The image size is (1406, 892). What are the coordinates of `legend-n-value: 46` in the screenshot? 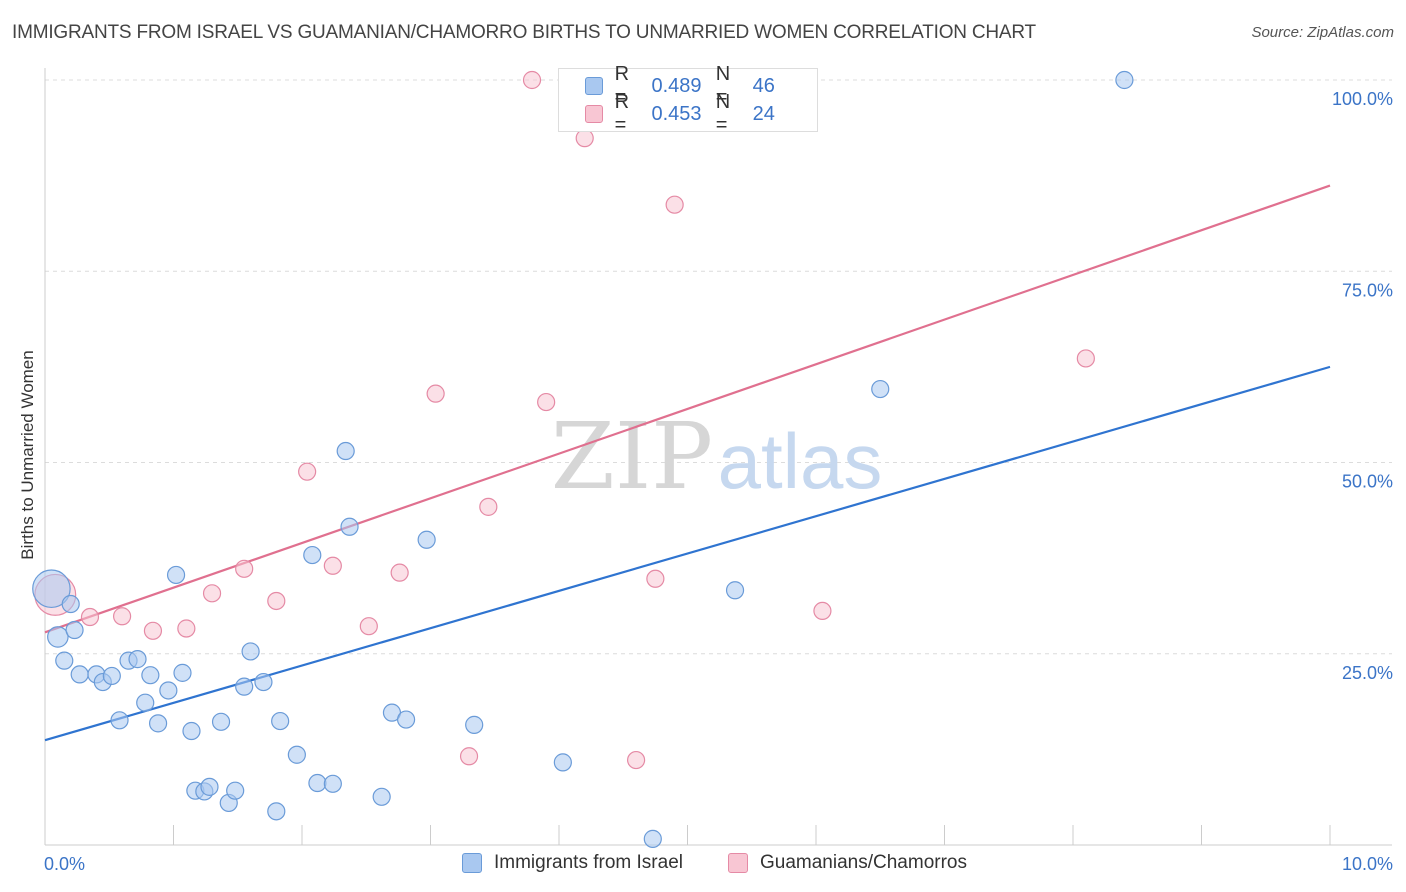 It's located at (763, 85).